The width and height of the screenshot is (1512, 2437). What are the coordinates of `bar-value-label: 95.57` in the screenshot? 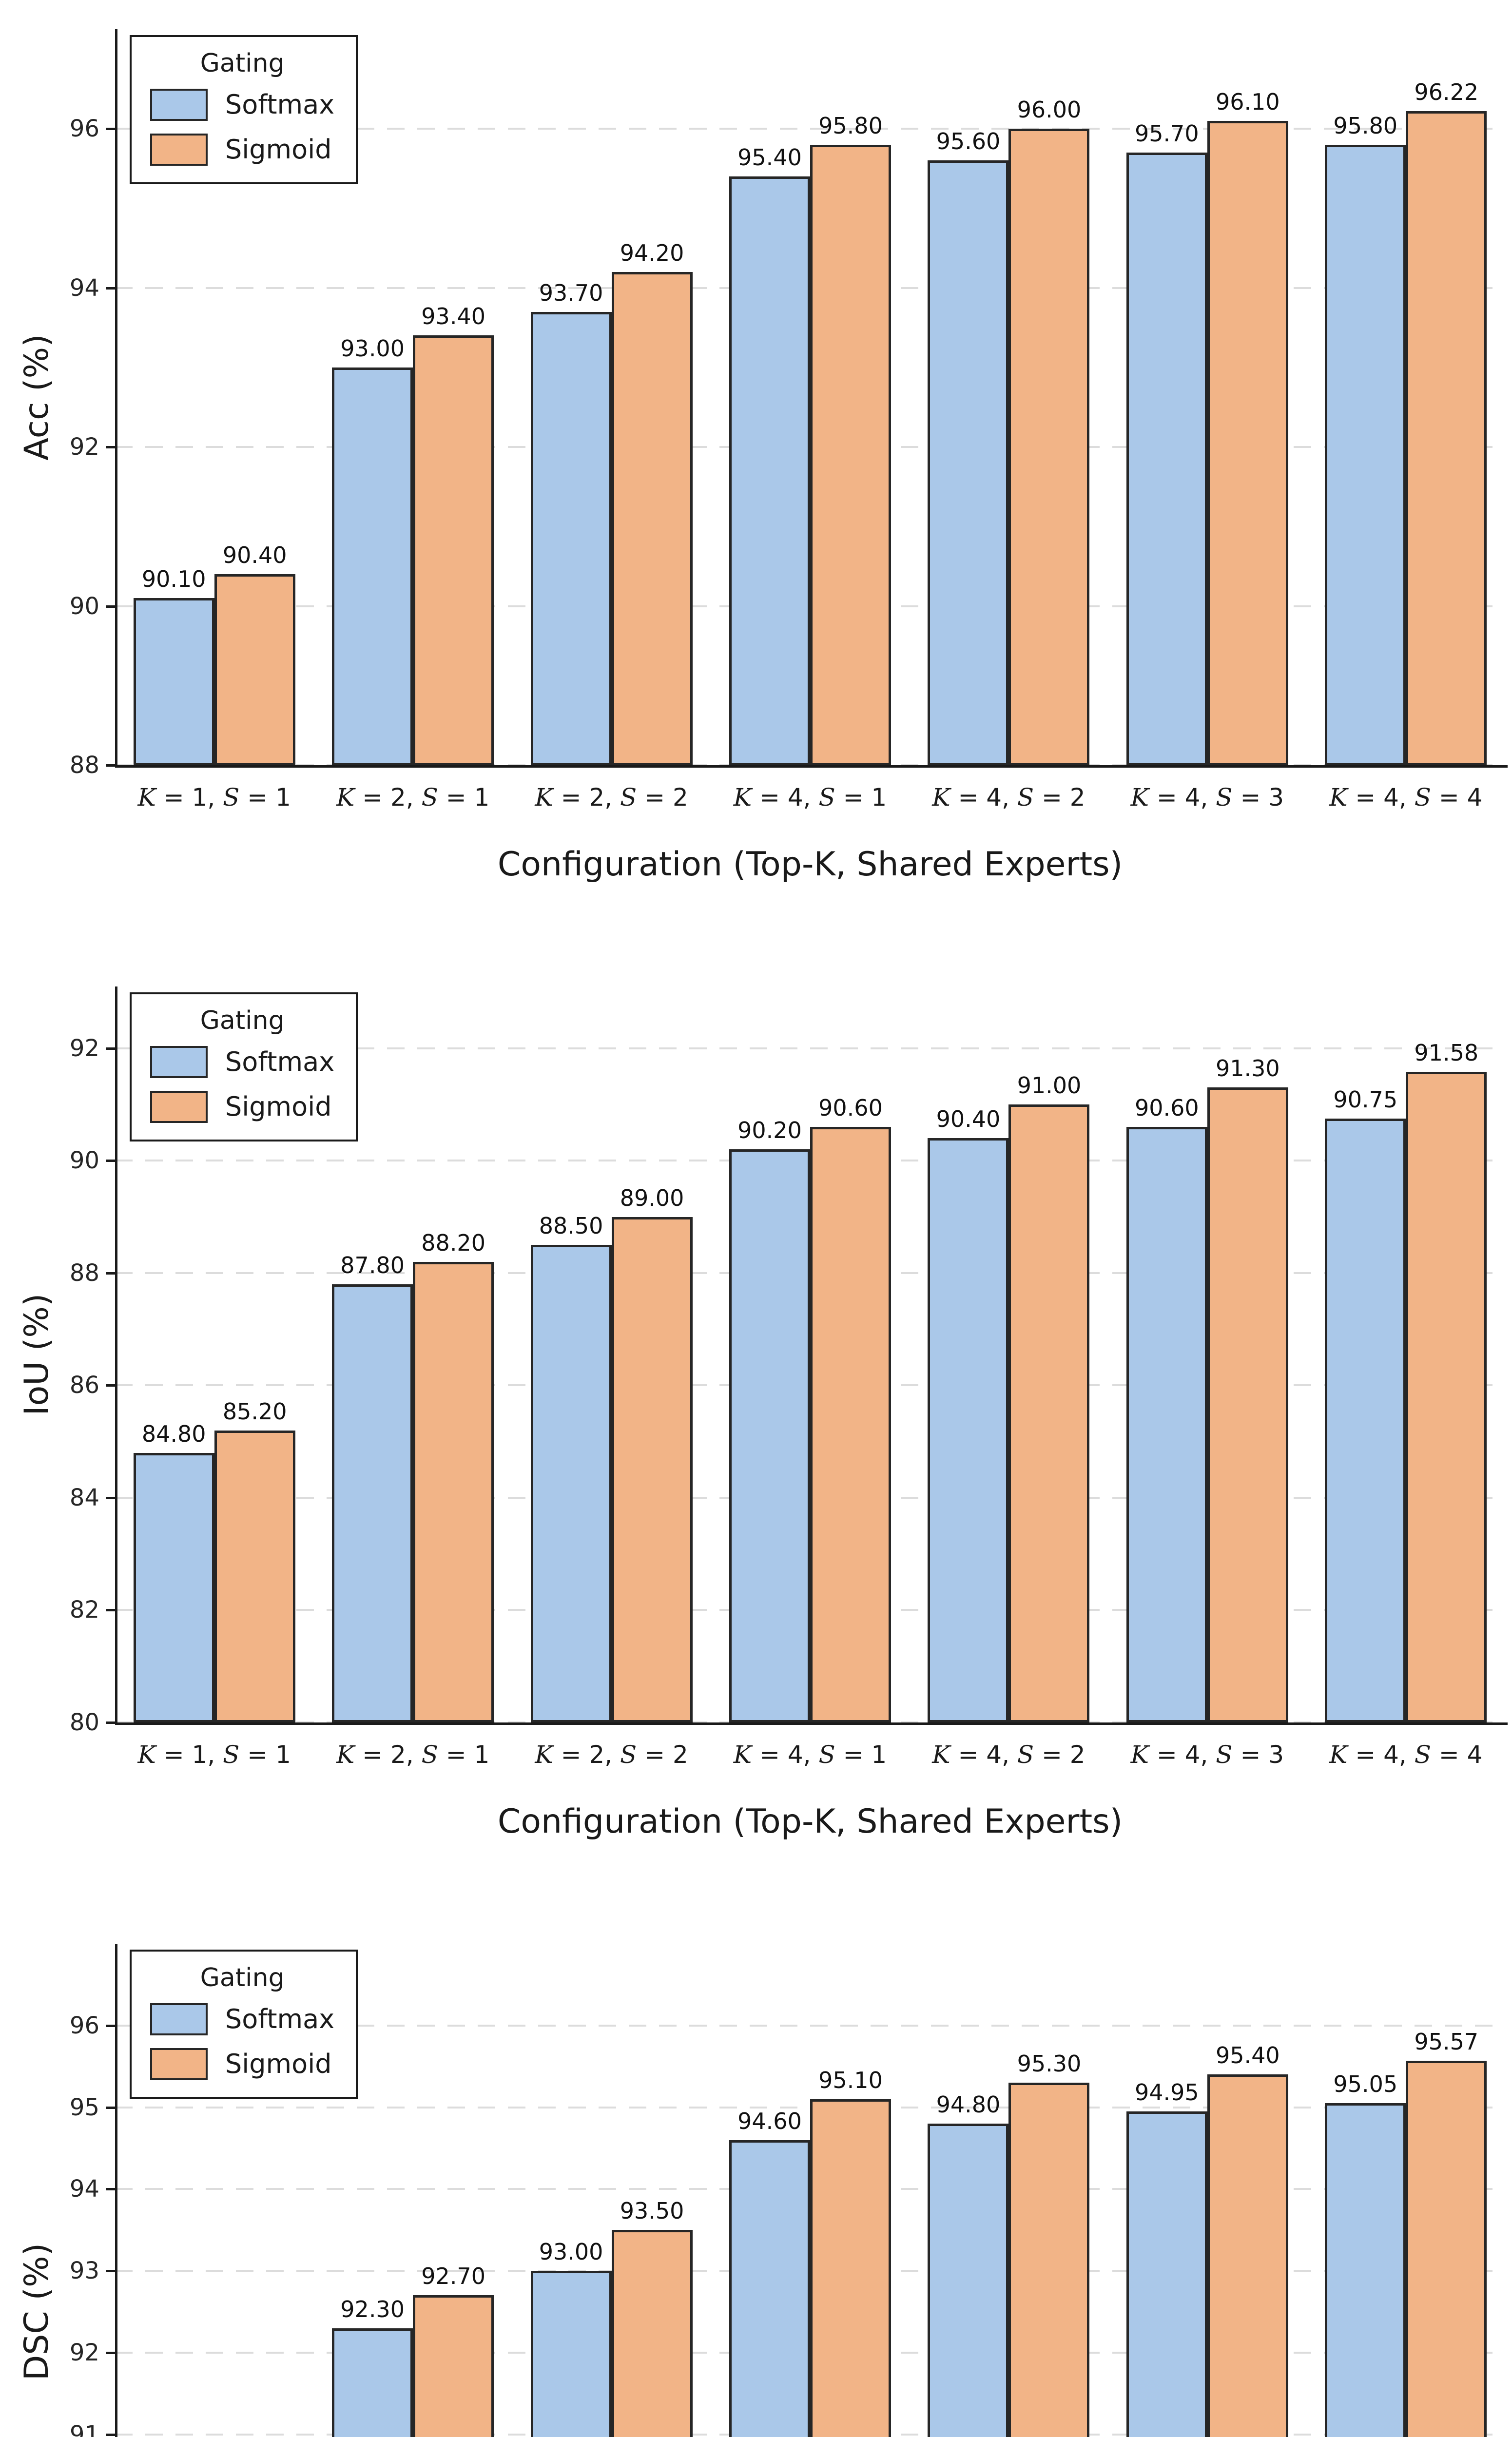 It's located at (1446, 2042).